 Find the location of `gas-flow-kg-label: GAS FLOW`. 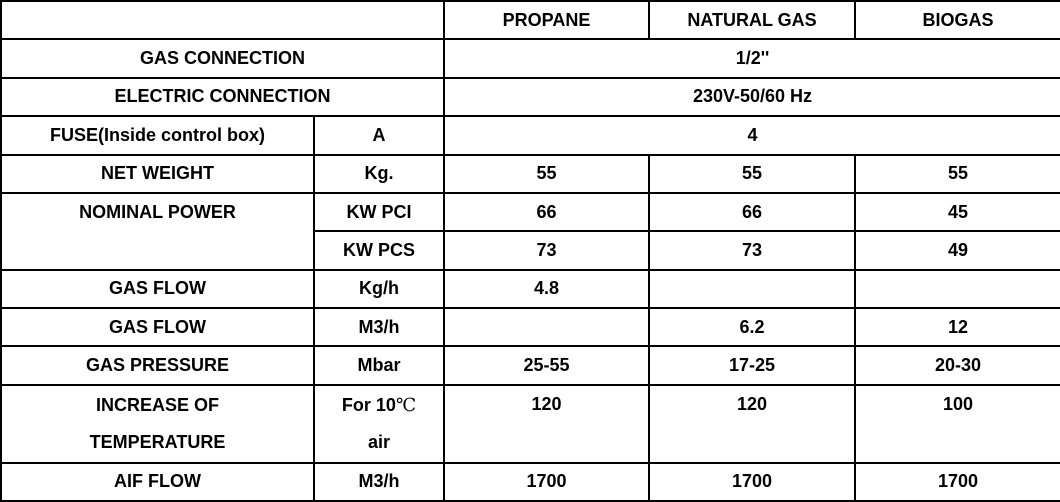

gas-flow-kg-label: GAS FLOW is located at coordinates (157, 289).